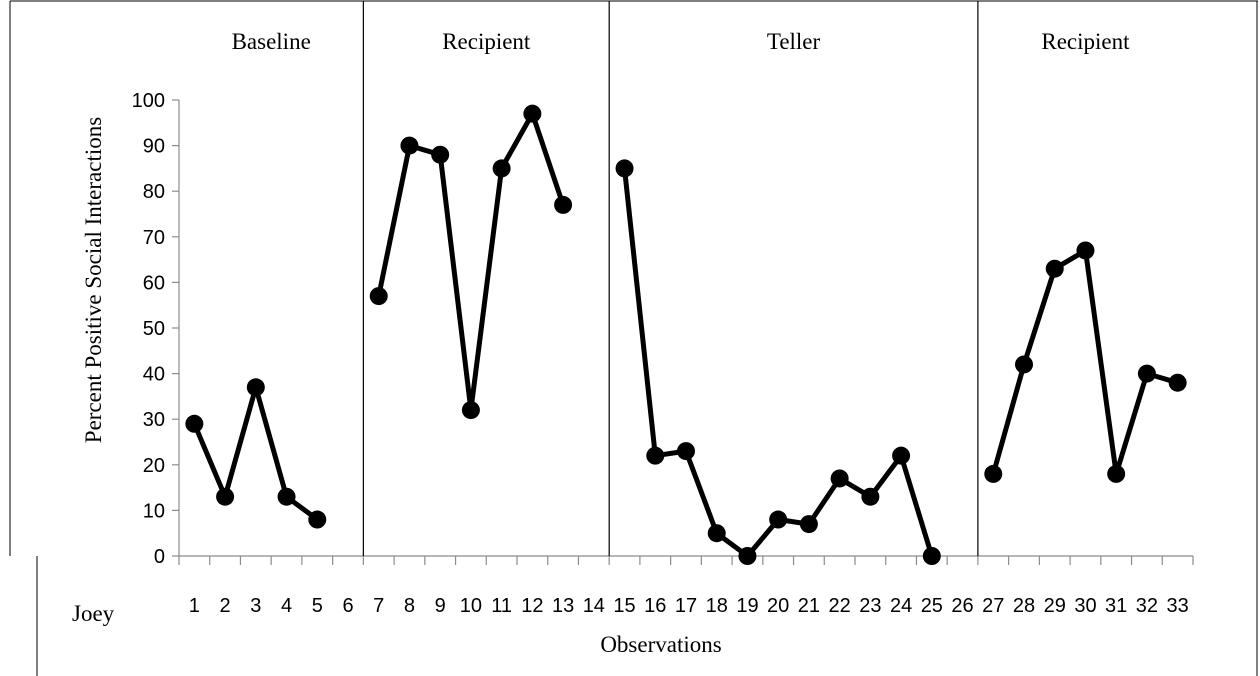 This screenshot has height=676, width=1260. Describe the element at coordinates (794, 41) in the screenshot. I see `phase-label: Teller` at that location.